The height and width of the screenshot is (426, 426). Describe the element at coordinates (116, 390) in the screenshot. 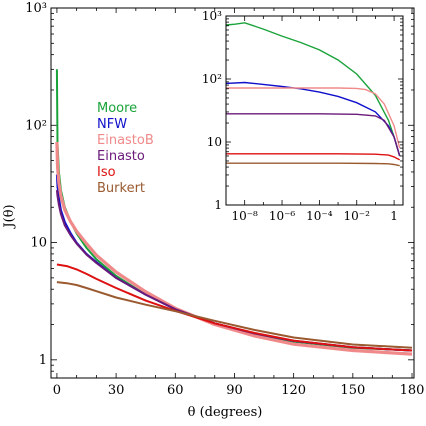

I see `x-tick-label: 30` at that location.